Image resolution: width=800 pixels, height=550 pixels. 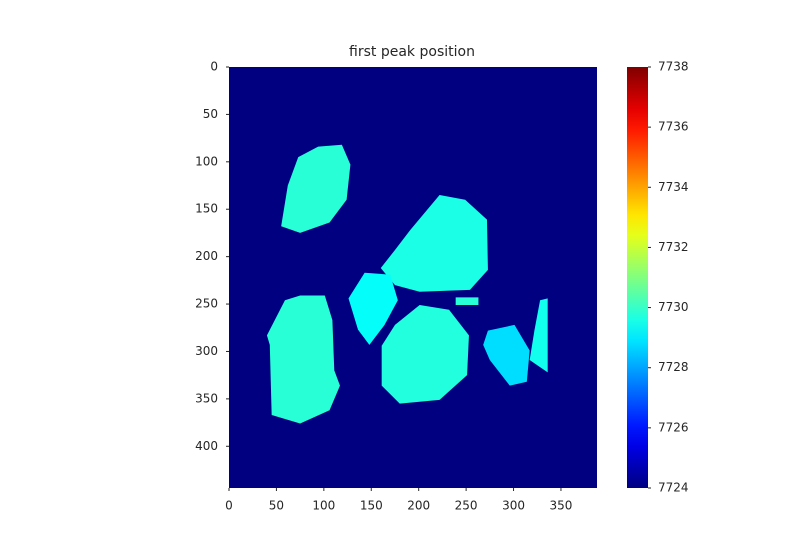 What do you see at coordinates (323, 506) in the screenshot?
I see `x-tick-label: 100` at bounding box center [323, 506].